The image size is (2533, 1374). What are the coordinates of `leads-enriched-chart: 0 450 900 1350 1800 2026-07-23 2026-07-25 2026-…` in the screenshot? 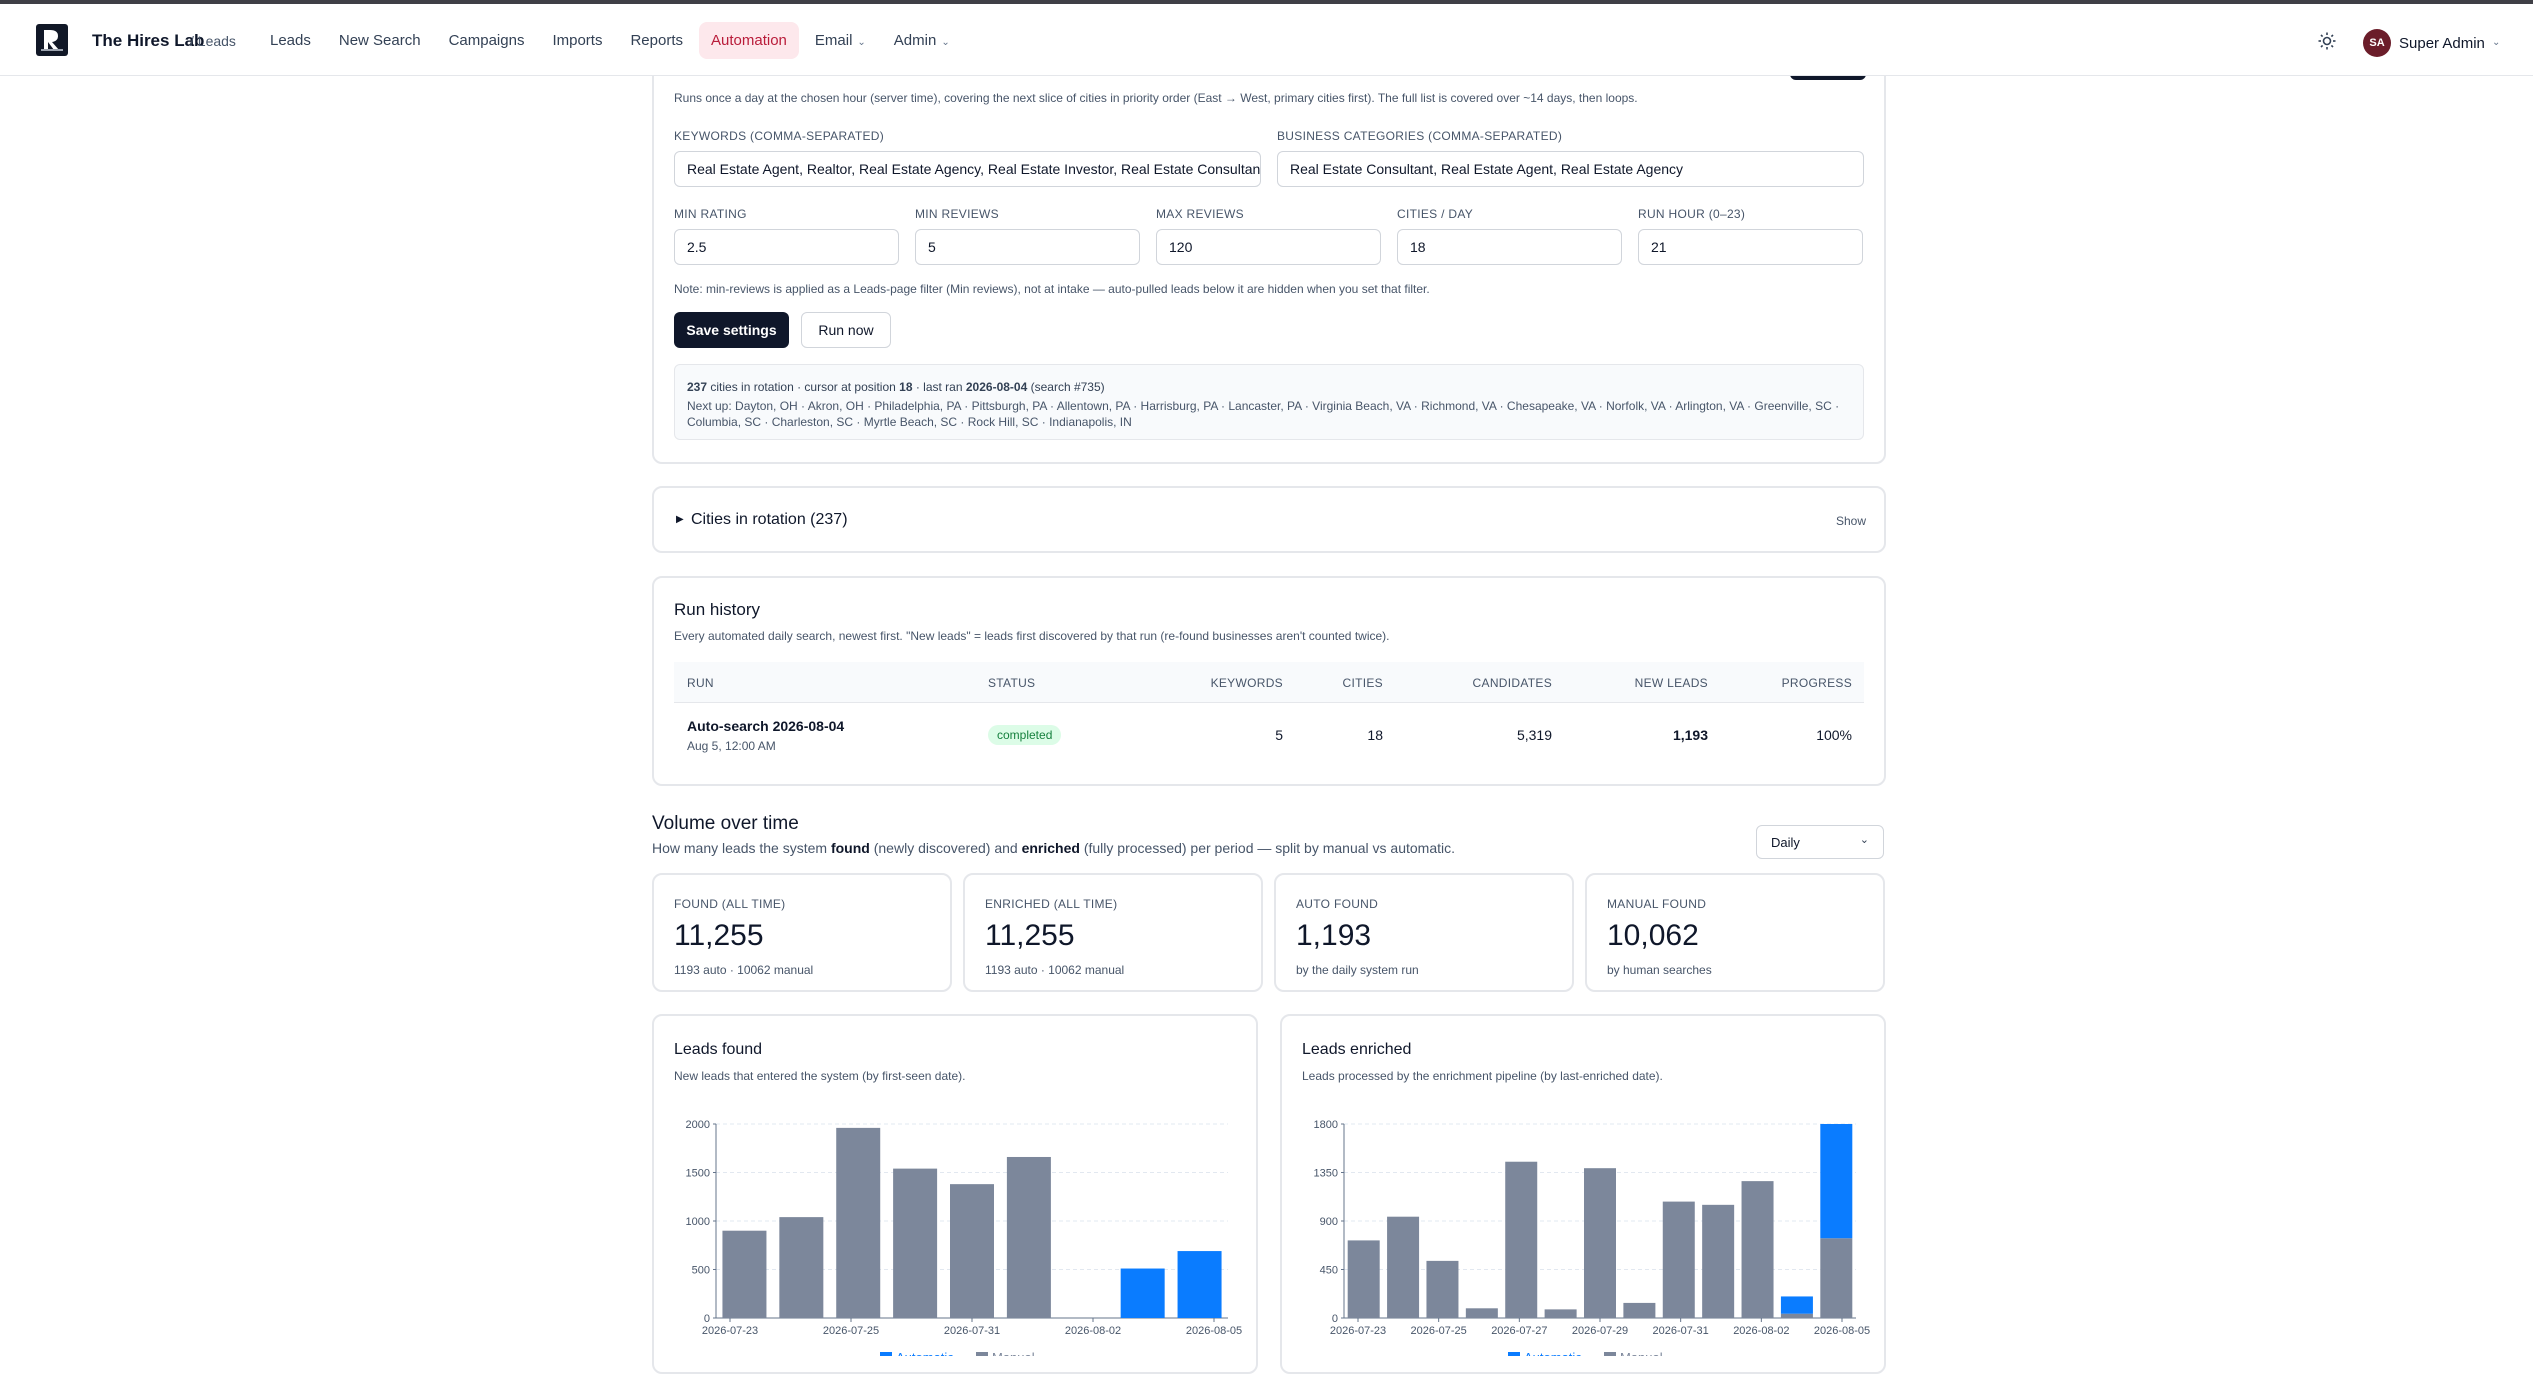 It's located at (1592, 1237).